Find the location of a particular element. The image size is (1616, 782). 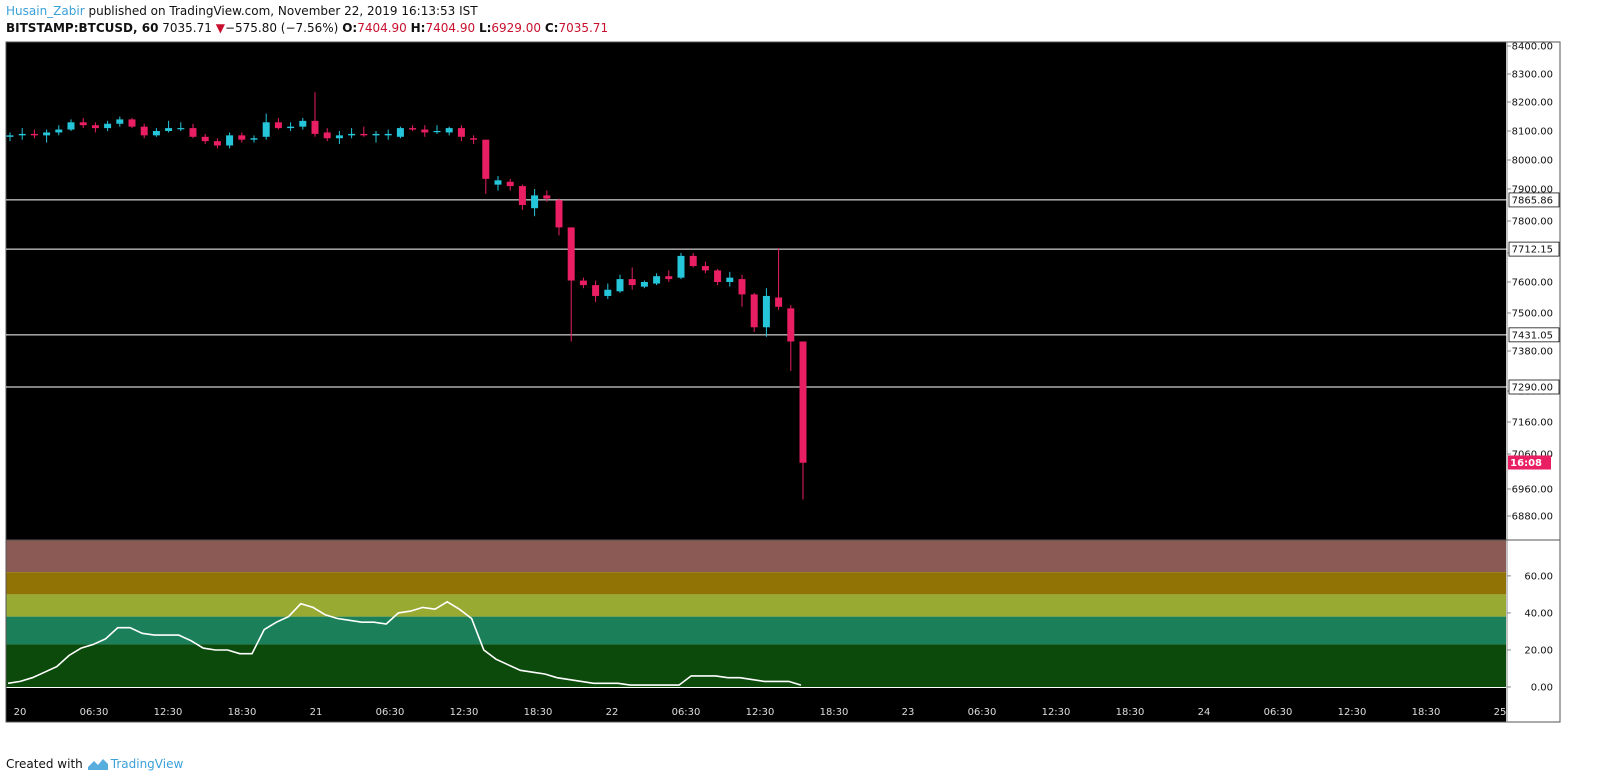

time-tick-label: 20 is located at coordinates (20, 712).